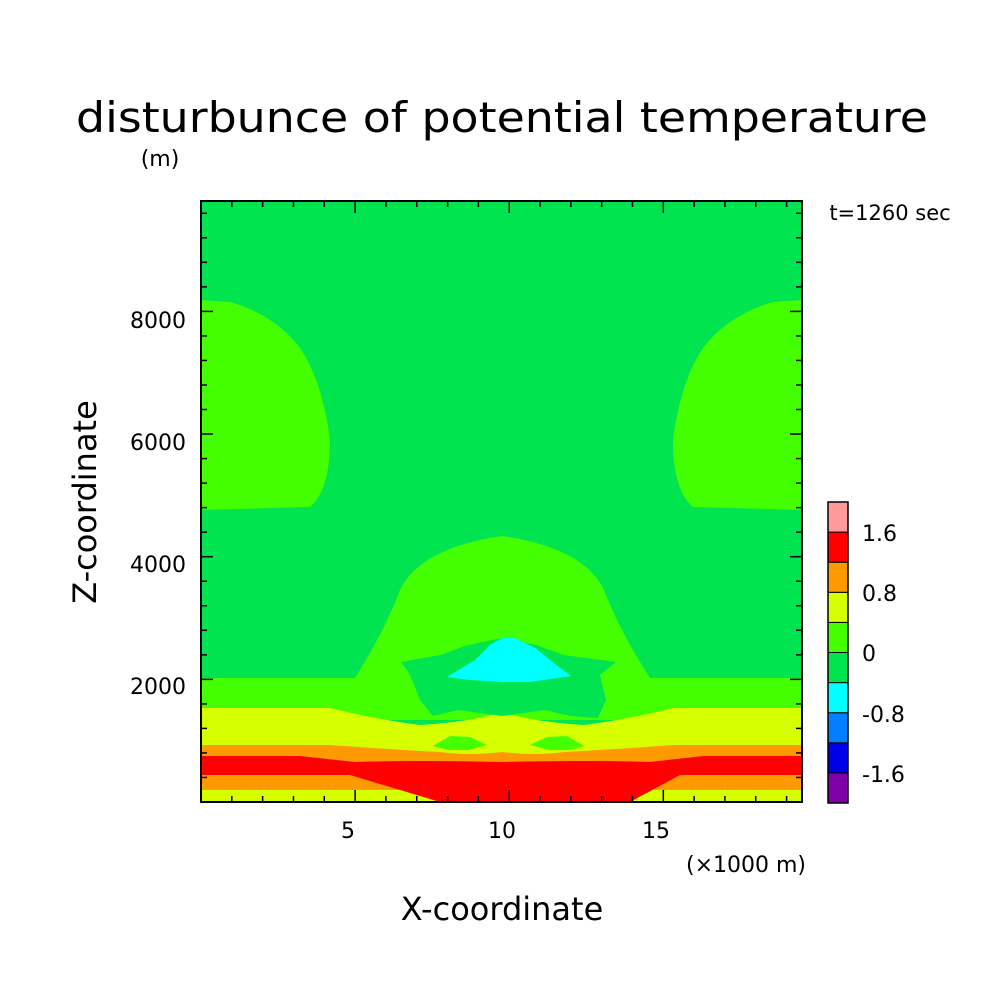  Describe the element at coordinates (883, 715) in the screenshot. I see `colorbar-label--0.8: -0.8` at that location.